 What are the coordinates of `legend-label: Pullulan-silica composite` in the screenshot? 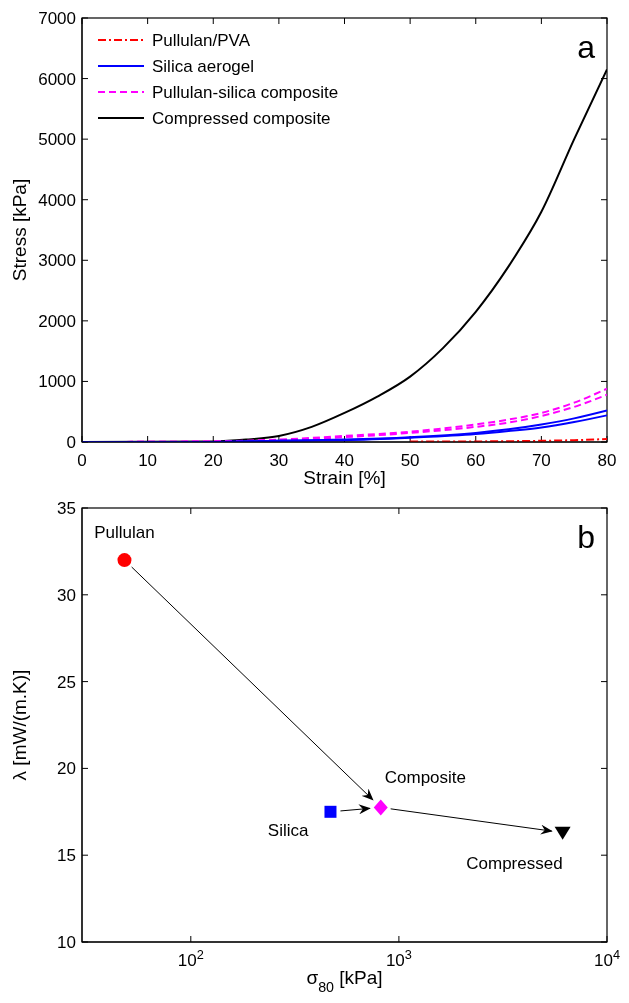 It's located at (245, 92).